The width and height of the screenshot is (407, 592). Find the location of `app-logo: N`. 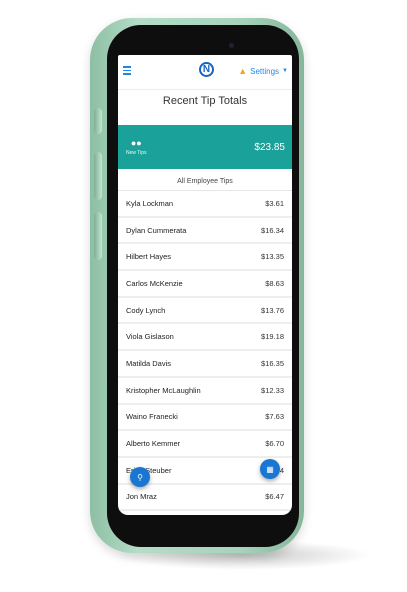

app-logo: N is located at coordinates (206, 69).